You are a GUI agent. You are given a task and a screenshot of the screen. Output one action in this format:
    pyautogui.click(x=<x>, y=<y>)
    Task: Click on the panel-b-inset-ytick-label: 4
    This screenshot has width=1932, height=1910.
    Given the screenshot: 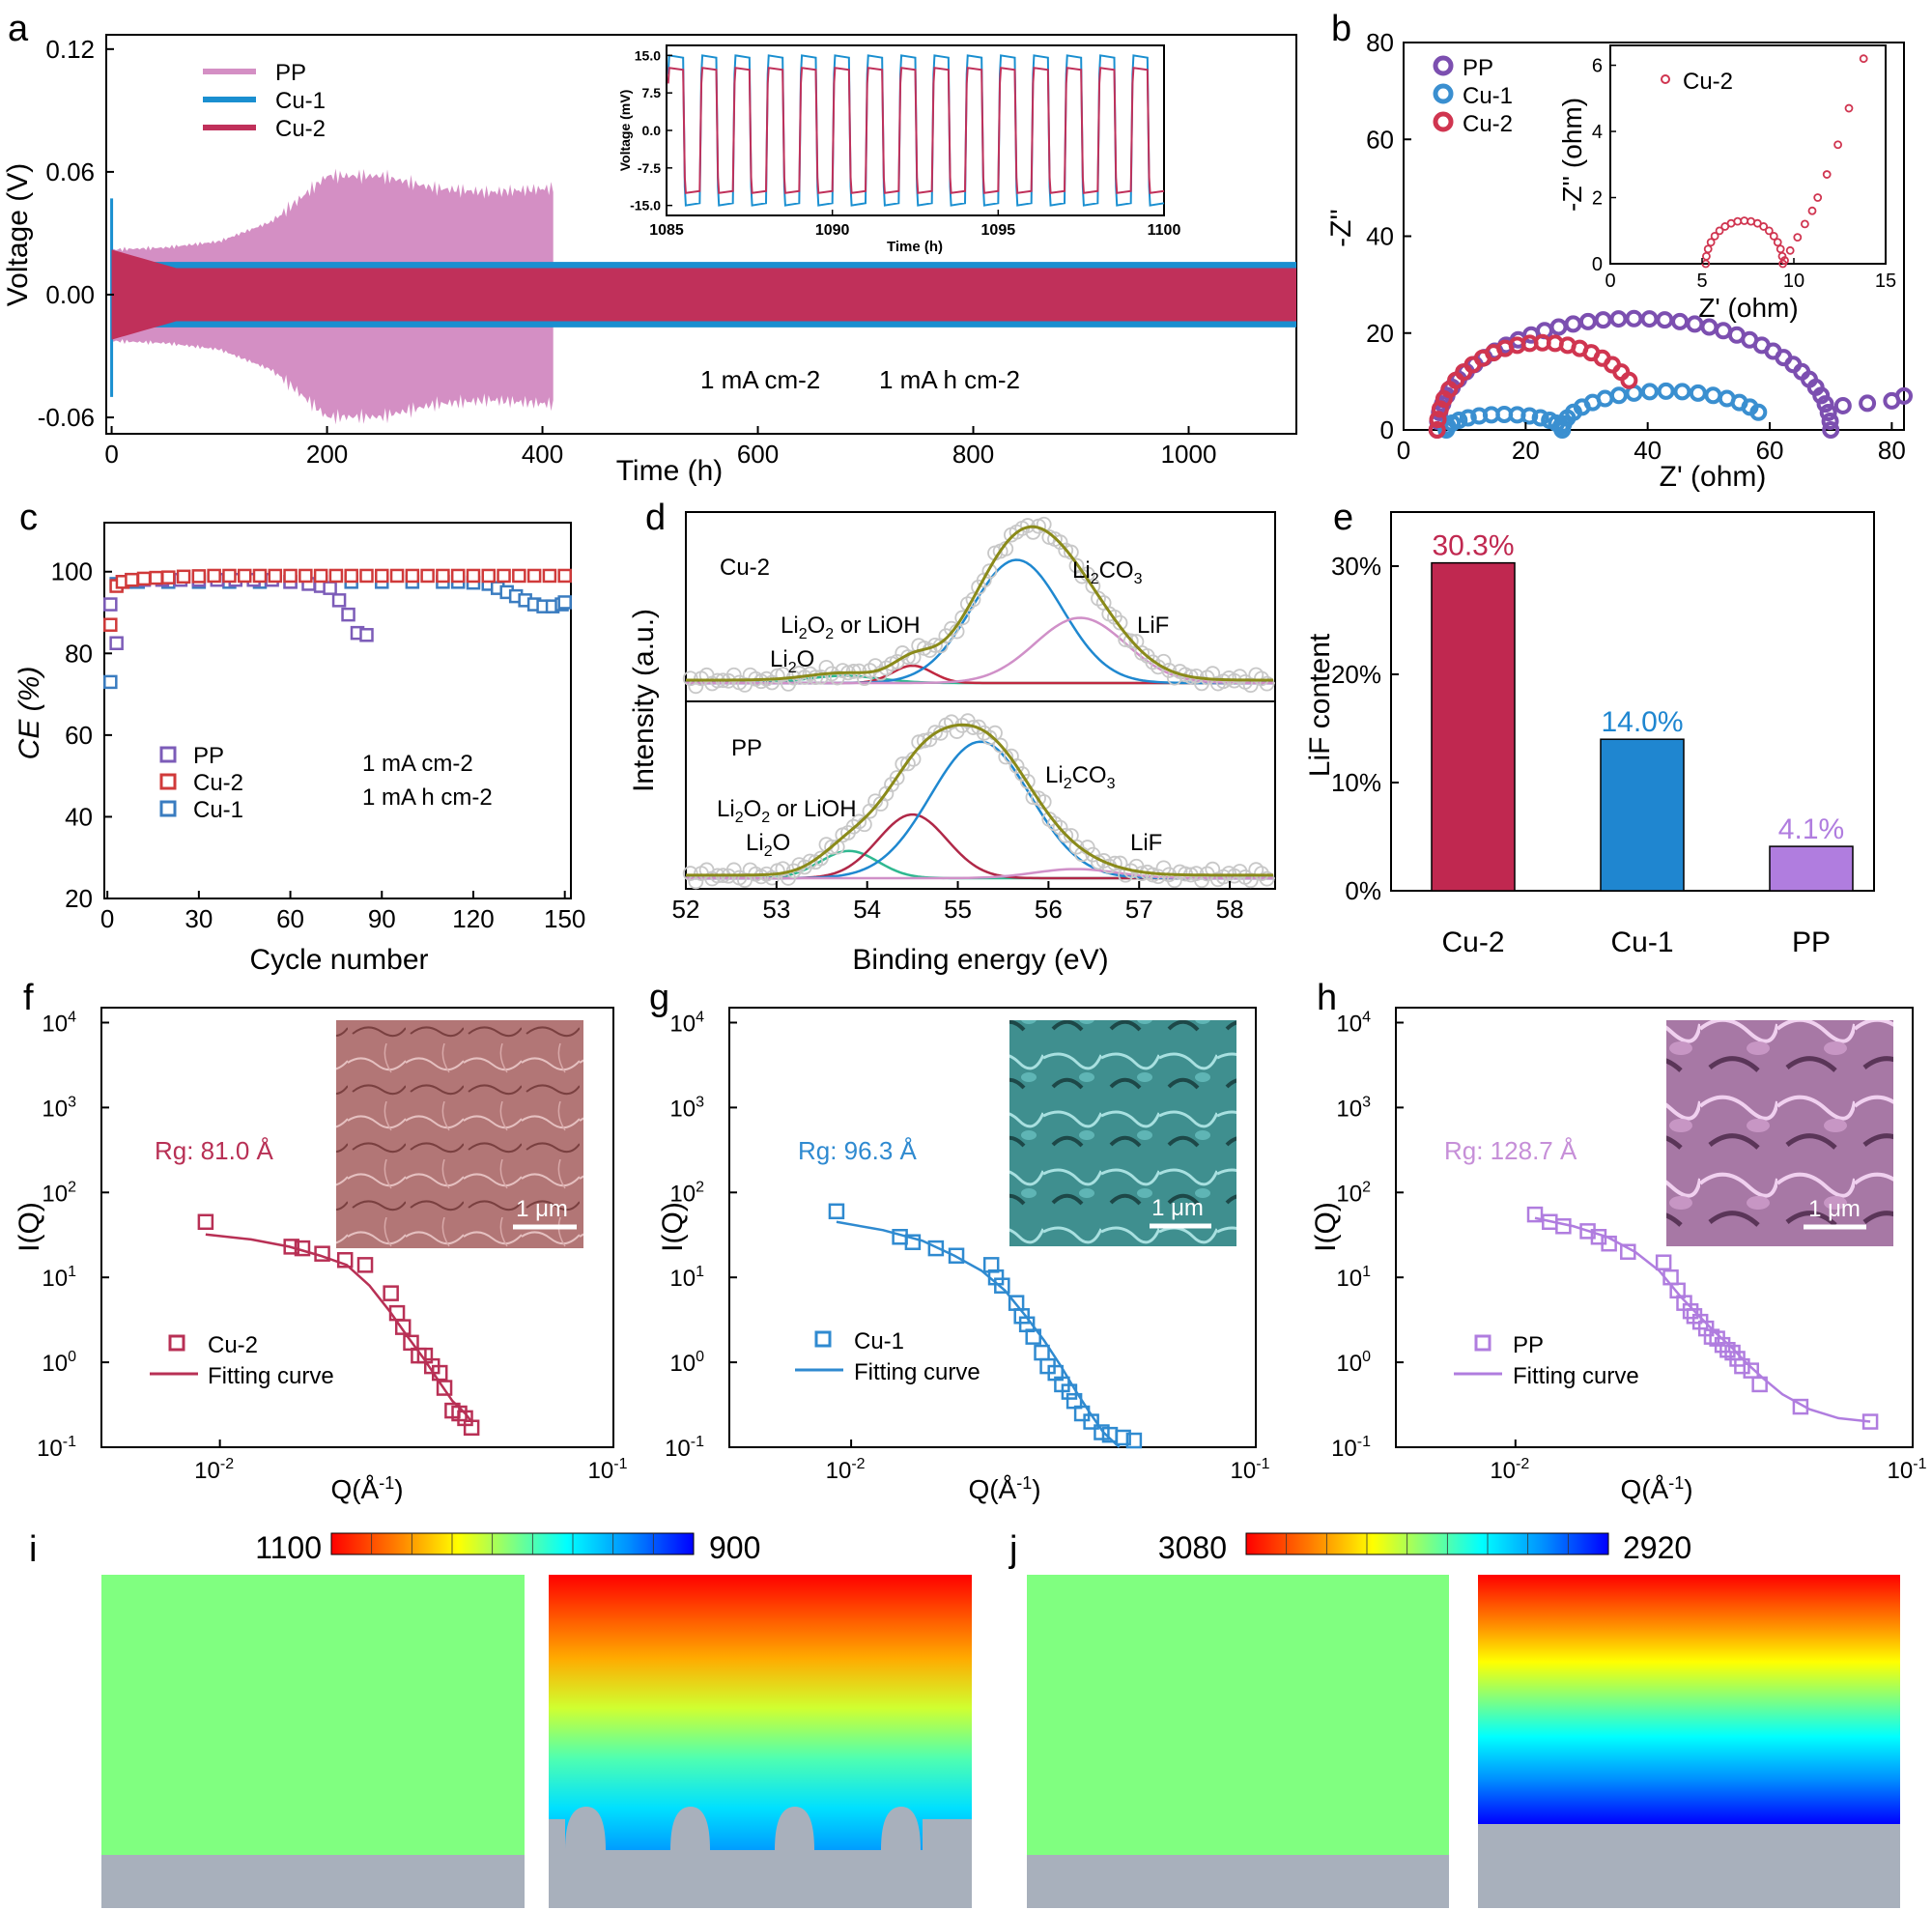 What is the action you would take?
    pyautogui.click(x=1597, y=132)
    